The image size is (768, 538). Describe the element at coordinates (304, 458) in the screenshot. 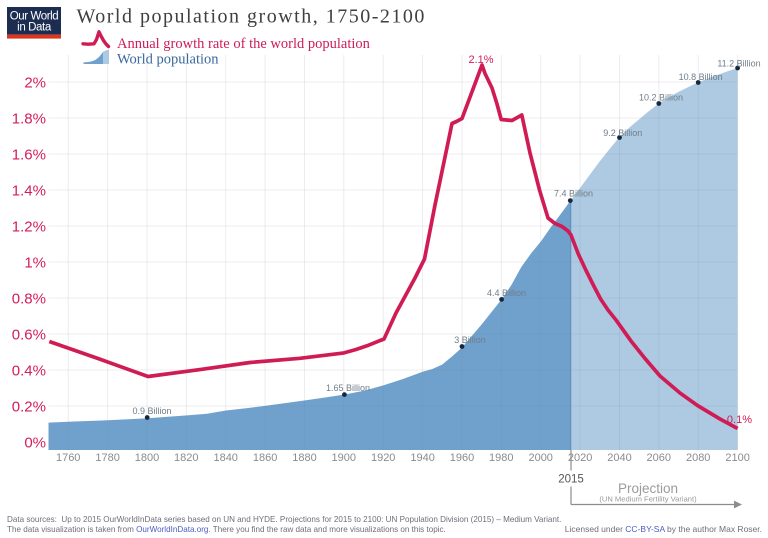

I see `svg-text: 1880` at that location.